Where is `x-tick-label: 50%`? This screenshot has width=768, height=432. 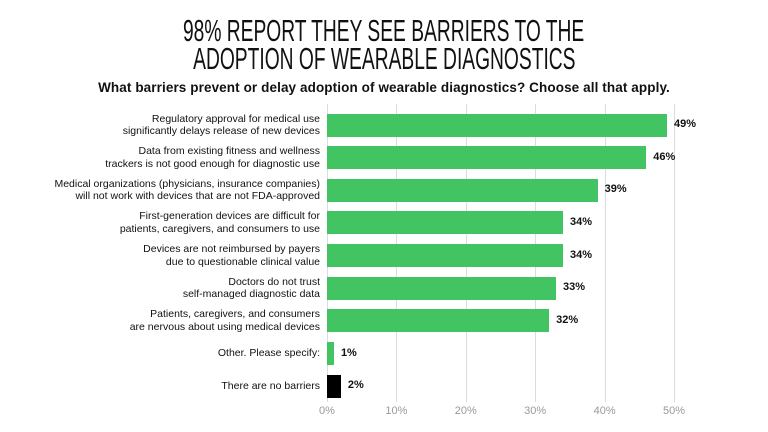
x-tick-label: 50% is located at coordinates (674, 411).